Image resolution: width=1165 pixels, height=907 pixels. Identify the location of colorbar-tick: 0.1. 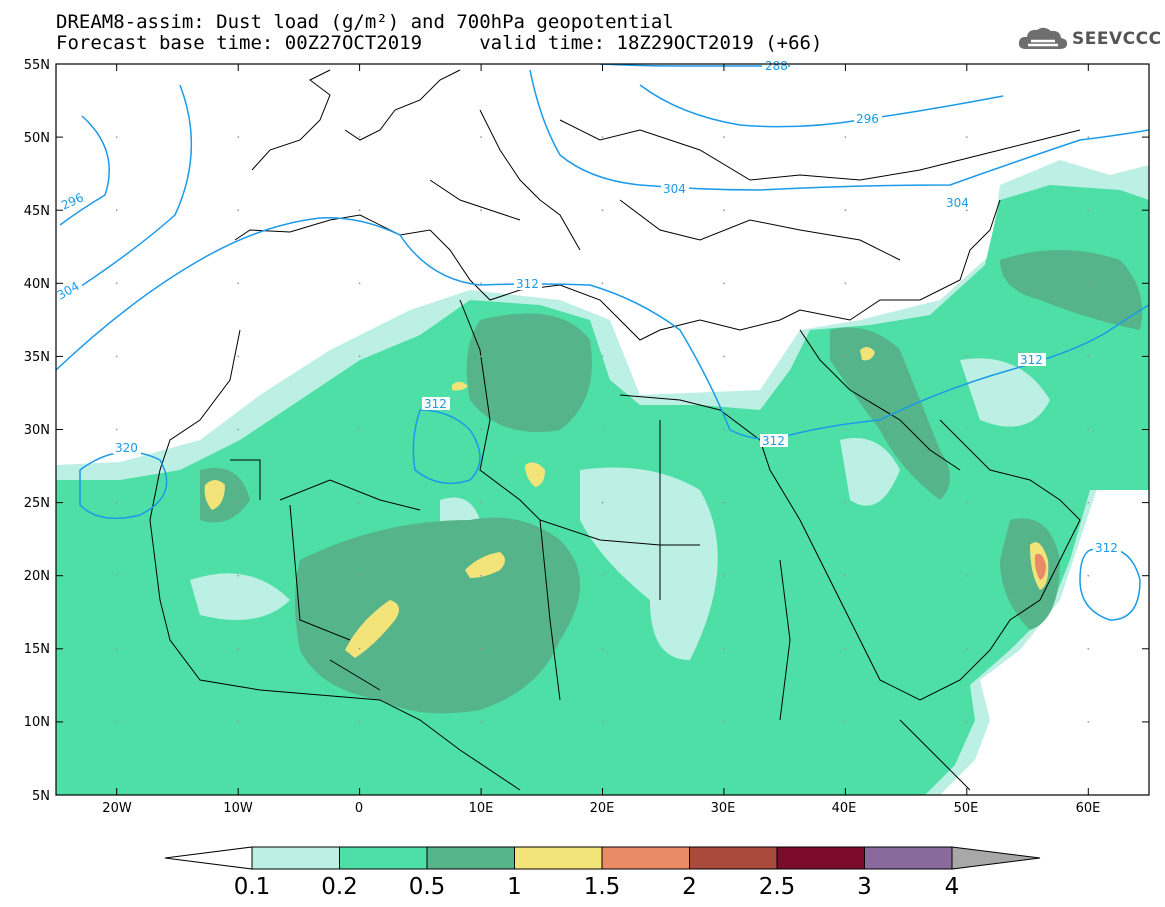
(252, 887).